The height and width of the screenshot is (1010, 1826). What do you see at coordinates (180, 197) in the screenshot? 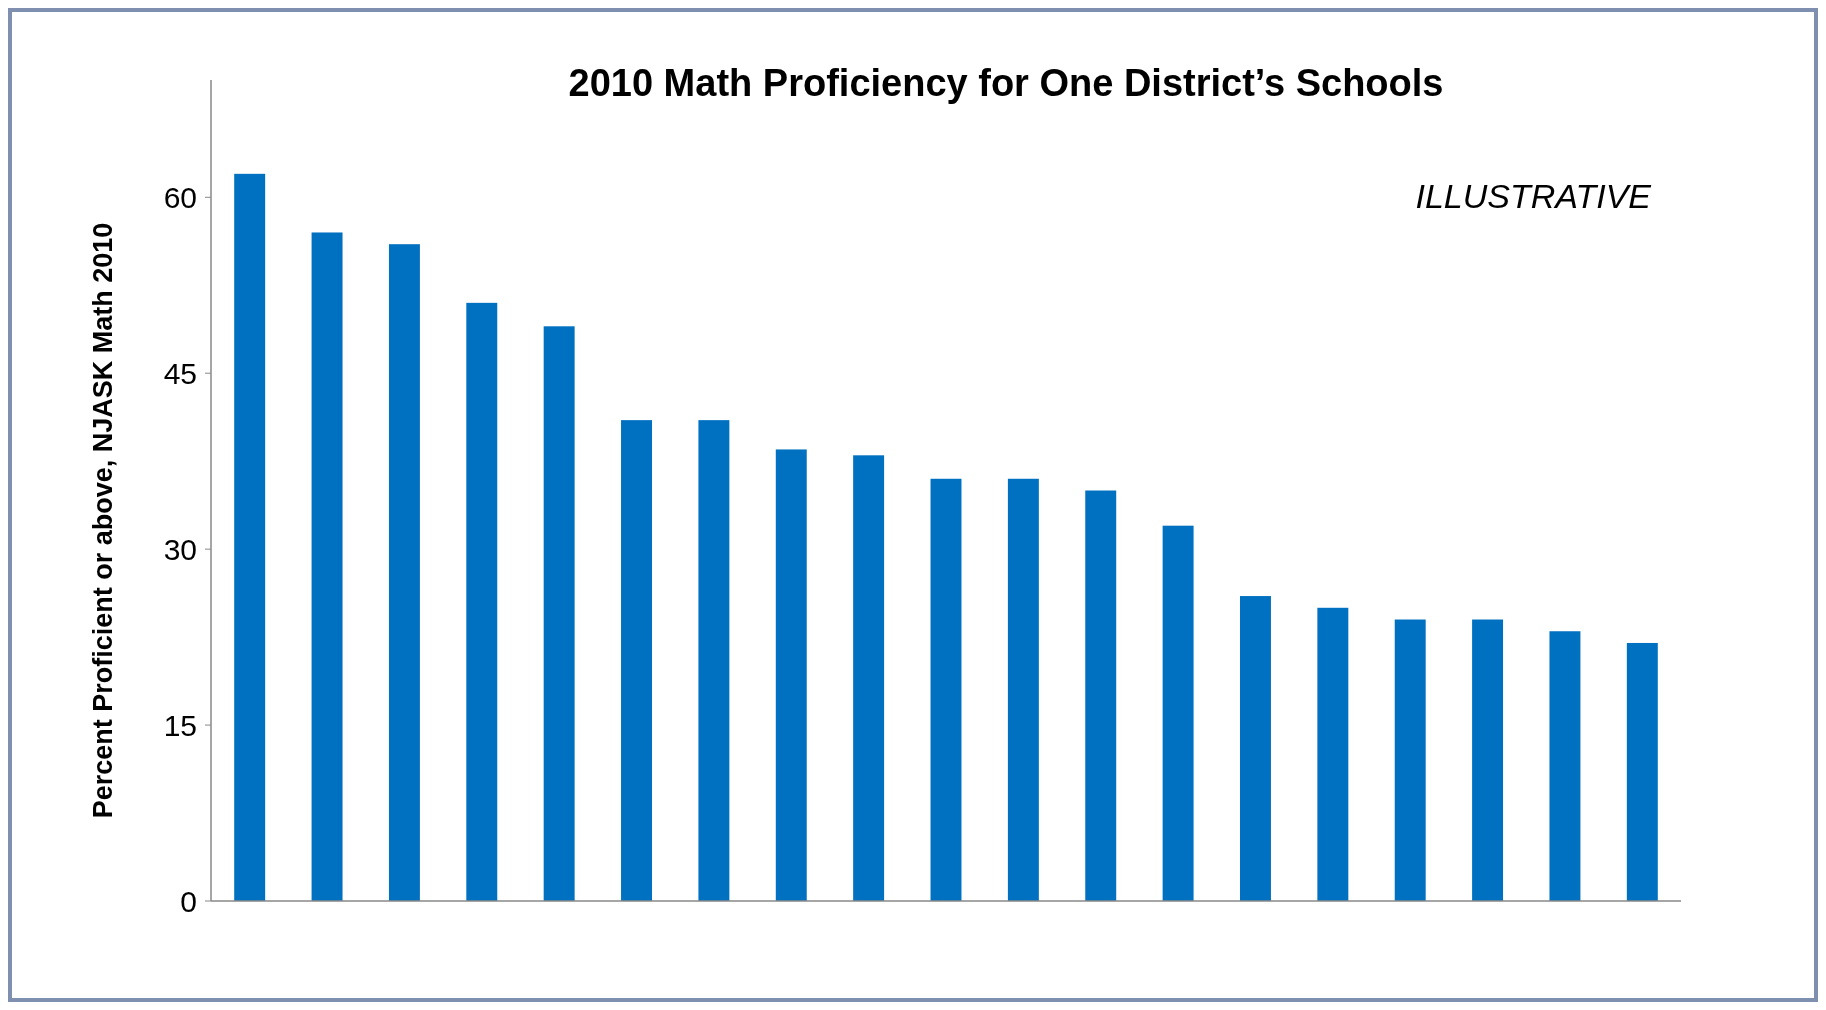
I see `y-tick-label: 60` at bounding box center [180, 197].